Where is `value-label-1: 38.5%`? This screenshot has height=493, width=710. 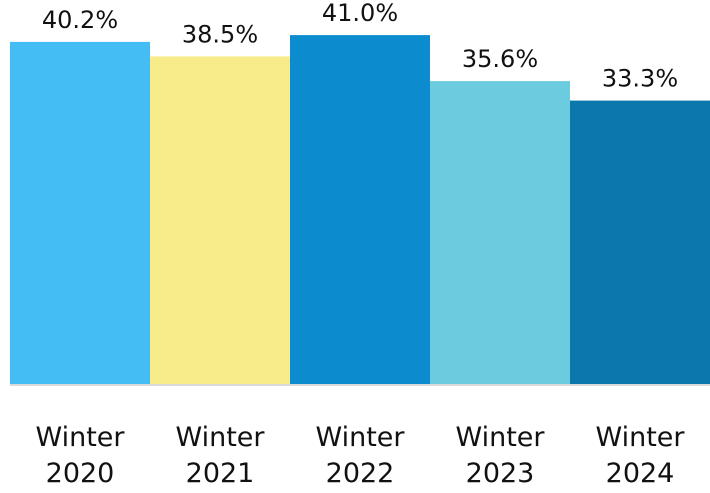
value-label-1: 38.5% is located at coordinates (220, 34).